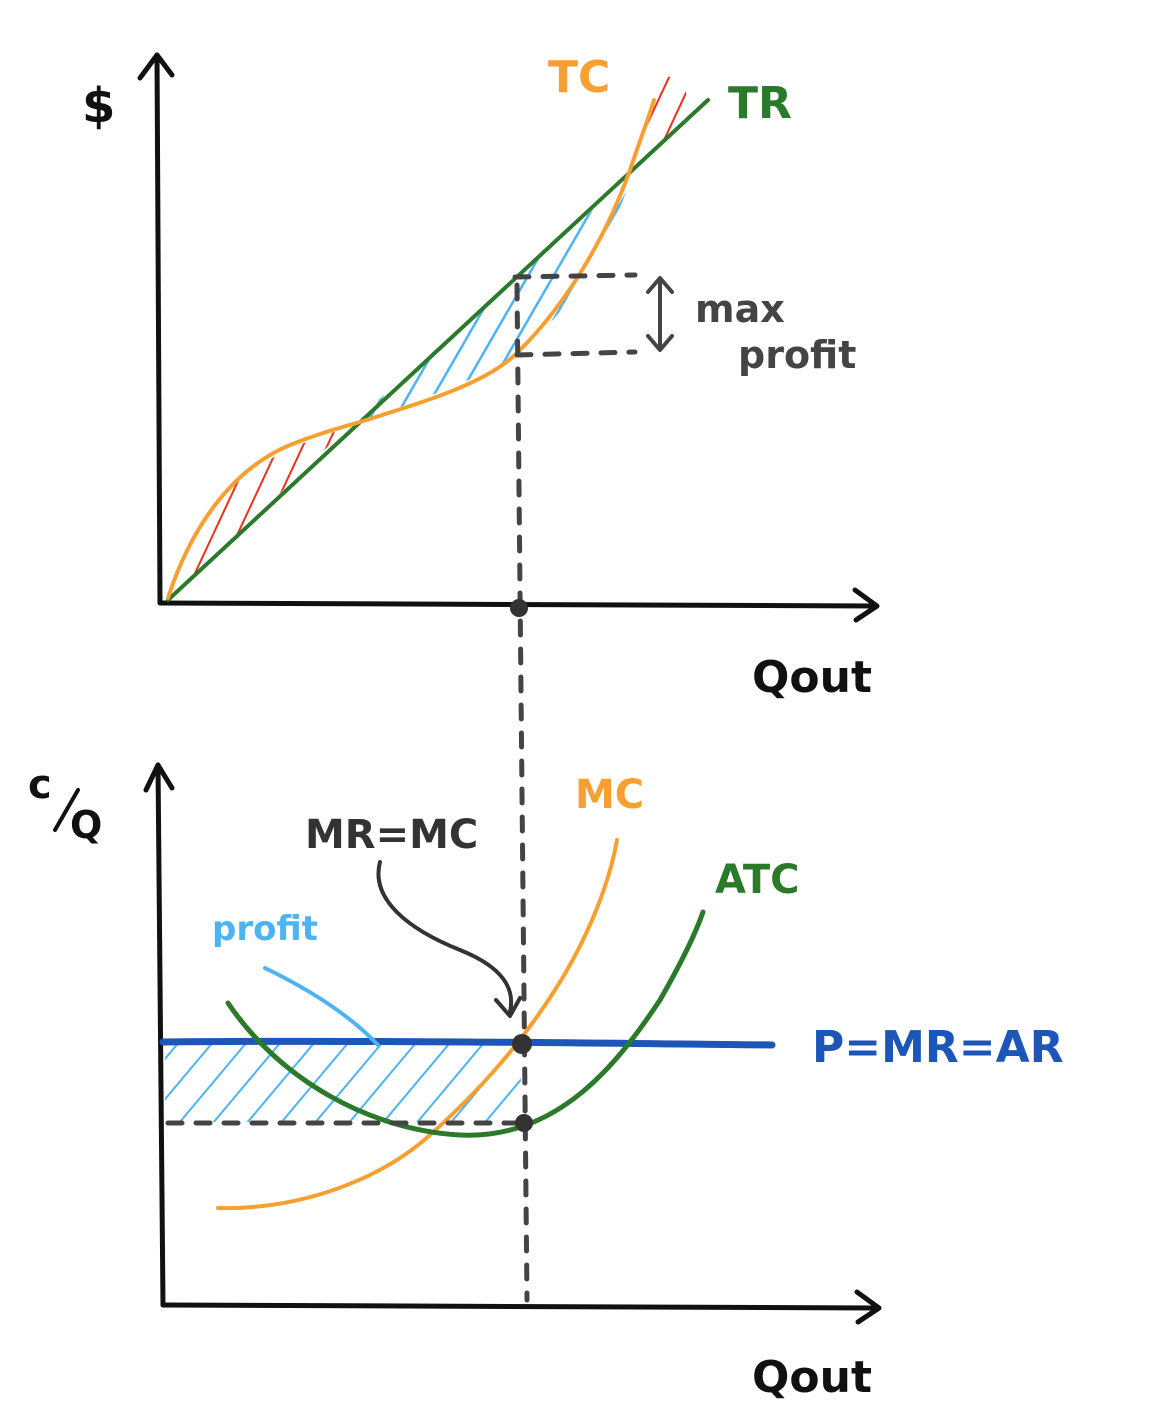 The width and height of the screenshot is (1173, 1422). Describe the element at coordinates (575, 276) in the screenshot. I see `tr-max-profit-dash` at that location.